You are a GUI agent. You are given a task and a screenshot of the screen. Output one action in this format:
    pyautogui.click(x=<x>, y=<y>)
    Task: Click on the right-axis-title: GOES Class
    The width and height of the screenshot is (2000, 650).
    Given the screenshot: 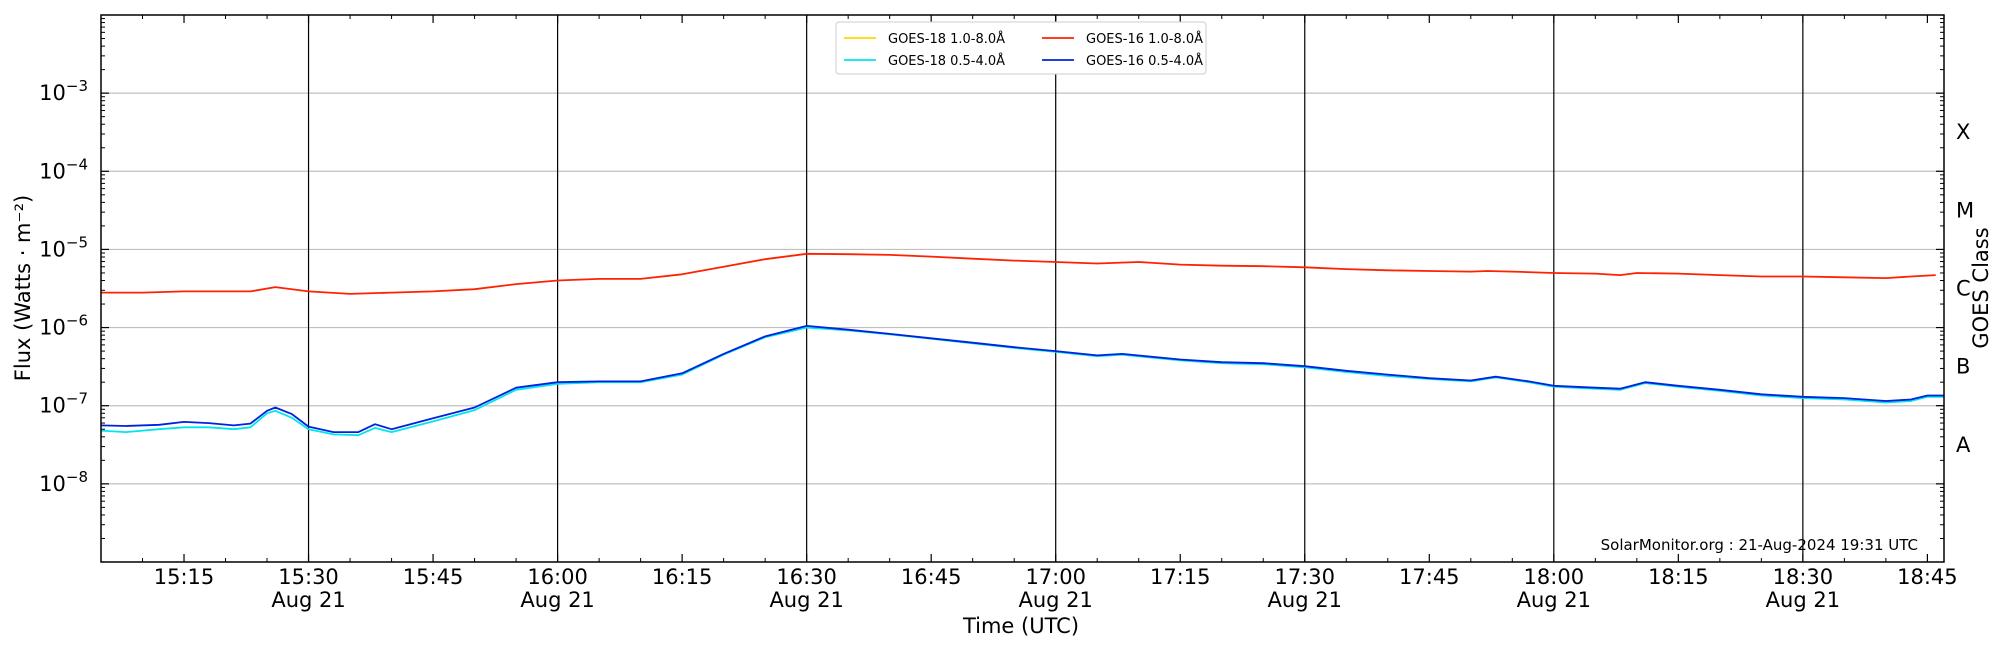 What is the action you would take?
    pyautogui.click(x=1981, y=287)
    